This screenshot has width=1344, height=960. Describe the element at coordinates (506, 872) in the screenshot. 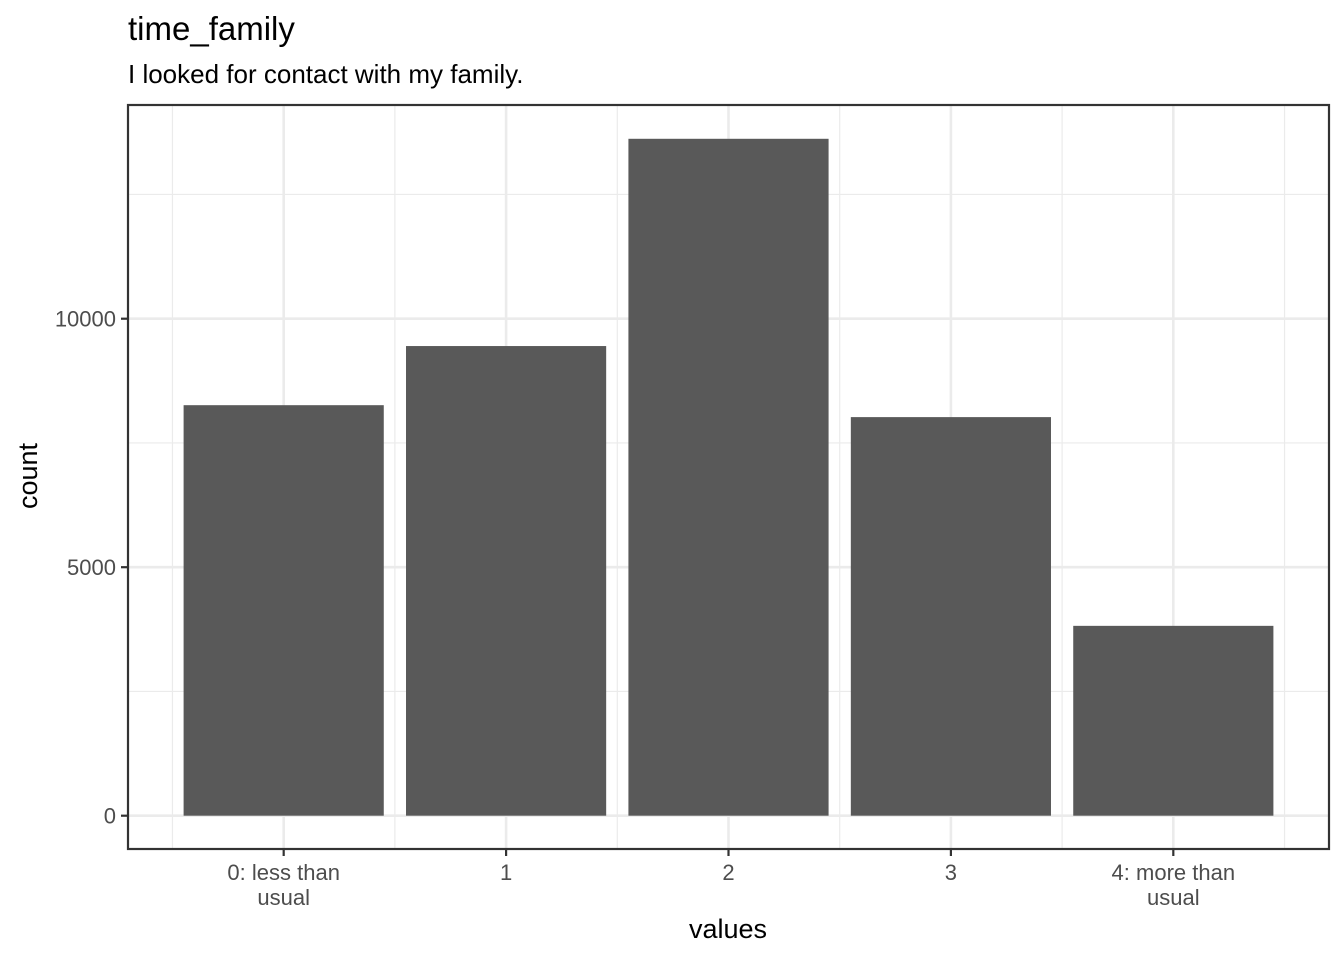

I see `x-tick-label: 1` at that location.